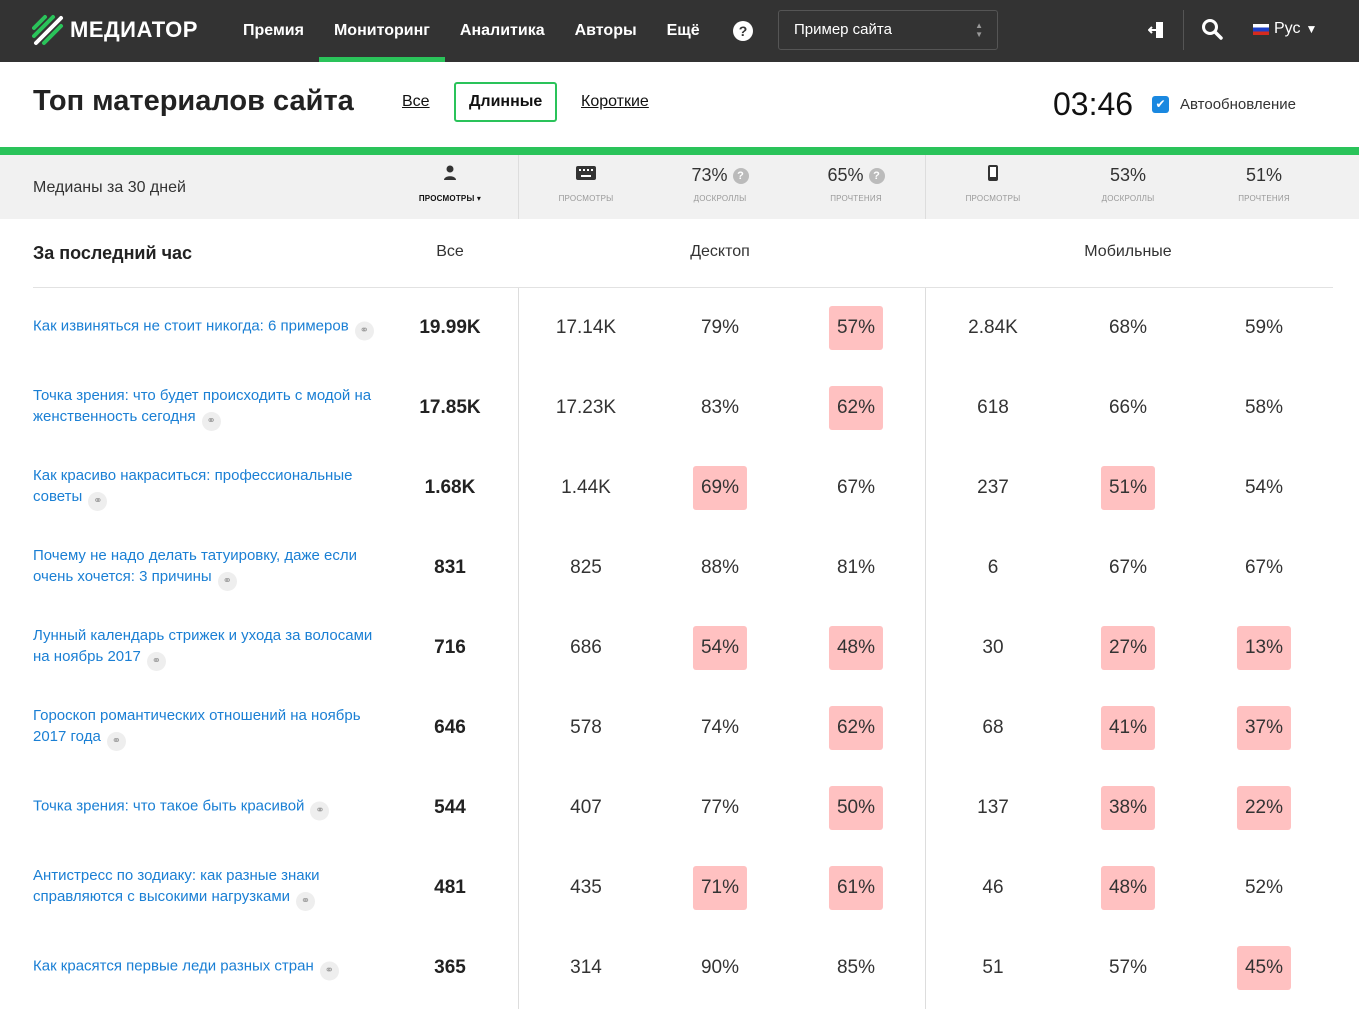  Describe the element at coordinates (720, 187) in the screenshot. I see `median-col: 73% ? ДОСКРОЛЛЫ` at that location.